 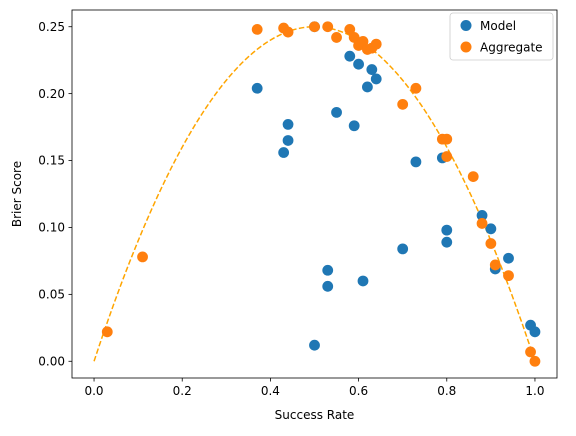 What do you see at coordinates (51, 161) in the screenshot?
I see `y-tick-label: 0.15` at bounding box center [51, 161].